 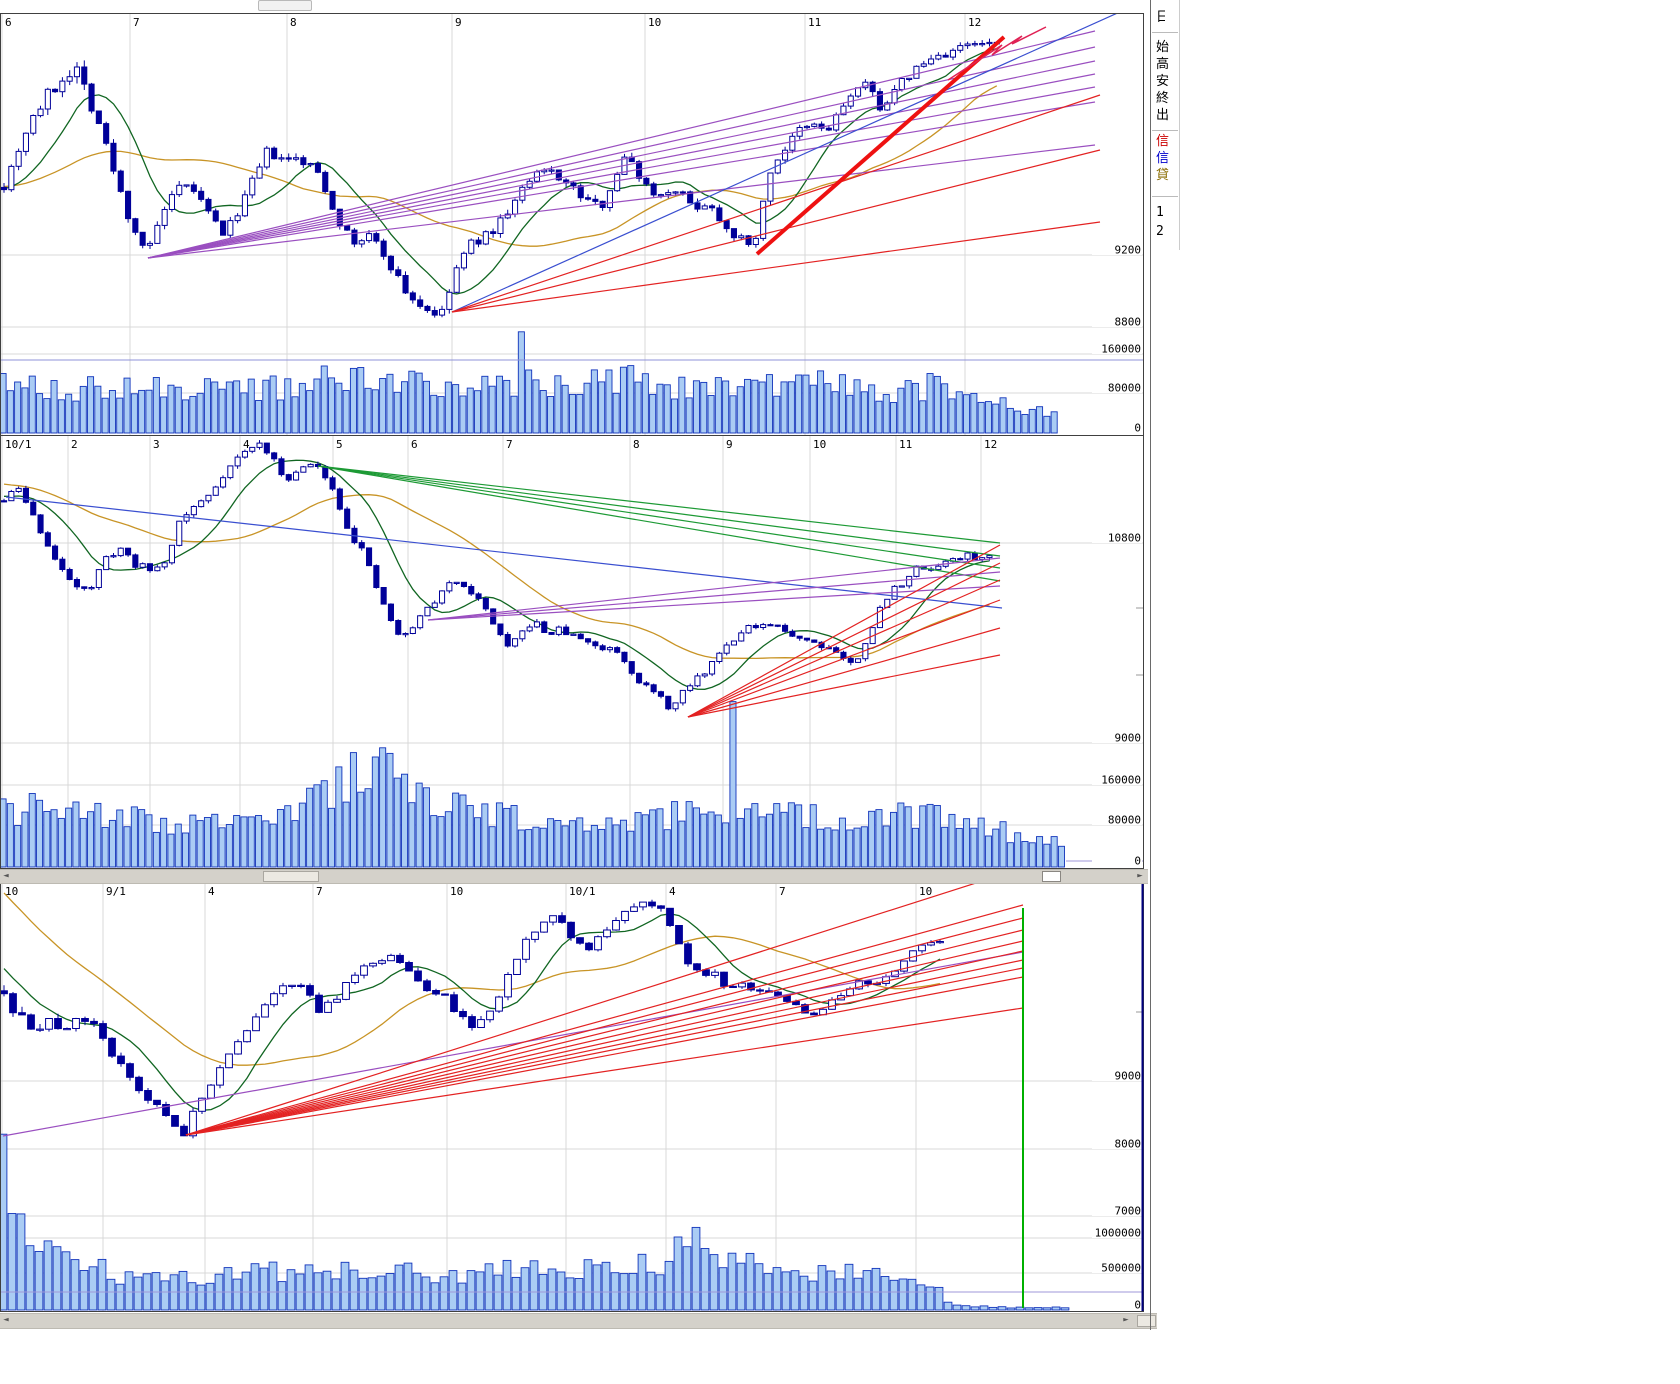 What do you see at coordinates (1128, 1211) in the screenshot?
I see `svg-text: 7000` at bounding box center [1128, 1211].